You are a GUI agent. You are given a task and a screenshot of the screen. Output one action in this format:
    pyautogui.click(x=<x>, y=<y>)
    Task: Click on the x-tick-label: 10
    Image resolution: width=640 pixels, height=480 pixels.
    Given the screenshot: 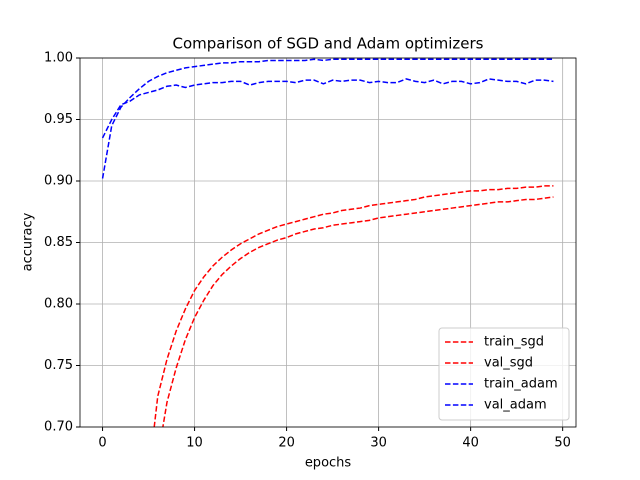 What is the action you would take?
    pyautogui.click(x=194, y=443)
    